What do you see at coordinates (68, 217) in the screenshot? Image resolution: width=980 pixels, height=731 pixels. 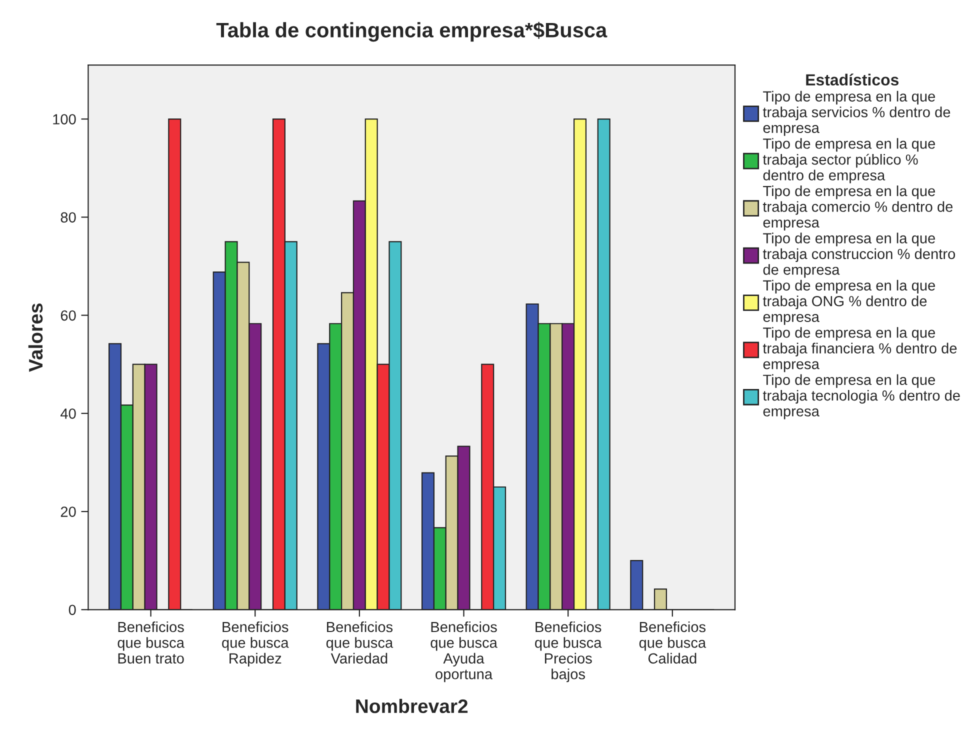 I see `y-tick-label: 80` at bounding box center [68, 217].